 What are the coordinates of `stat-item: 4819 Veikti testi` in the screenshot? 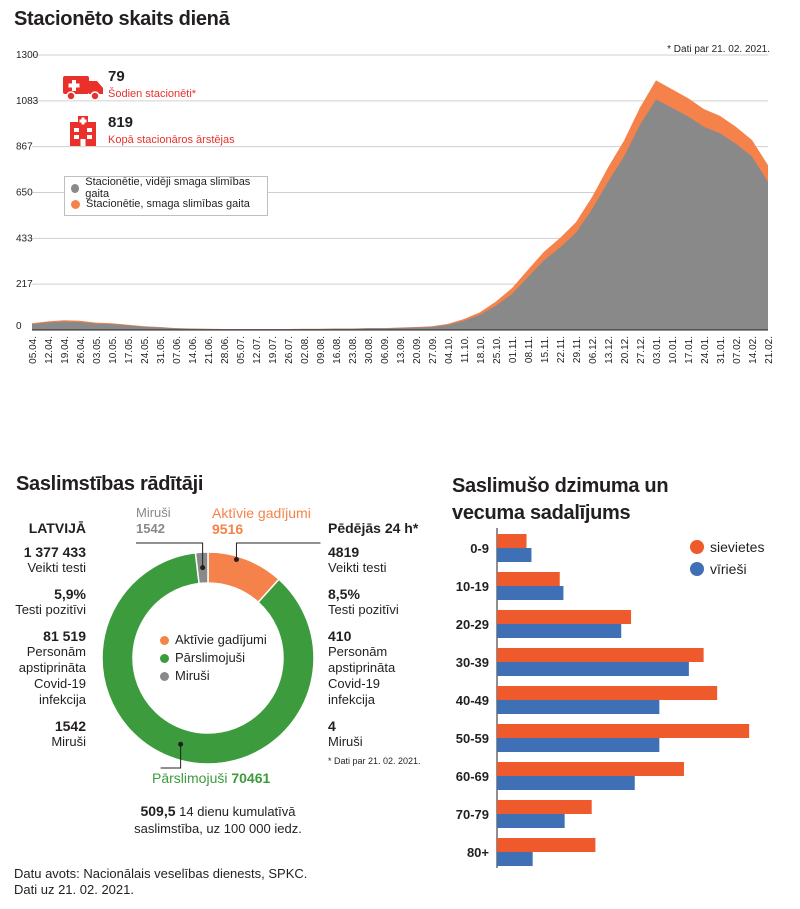 It's located at (378, 560).